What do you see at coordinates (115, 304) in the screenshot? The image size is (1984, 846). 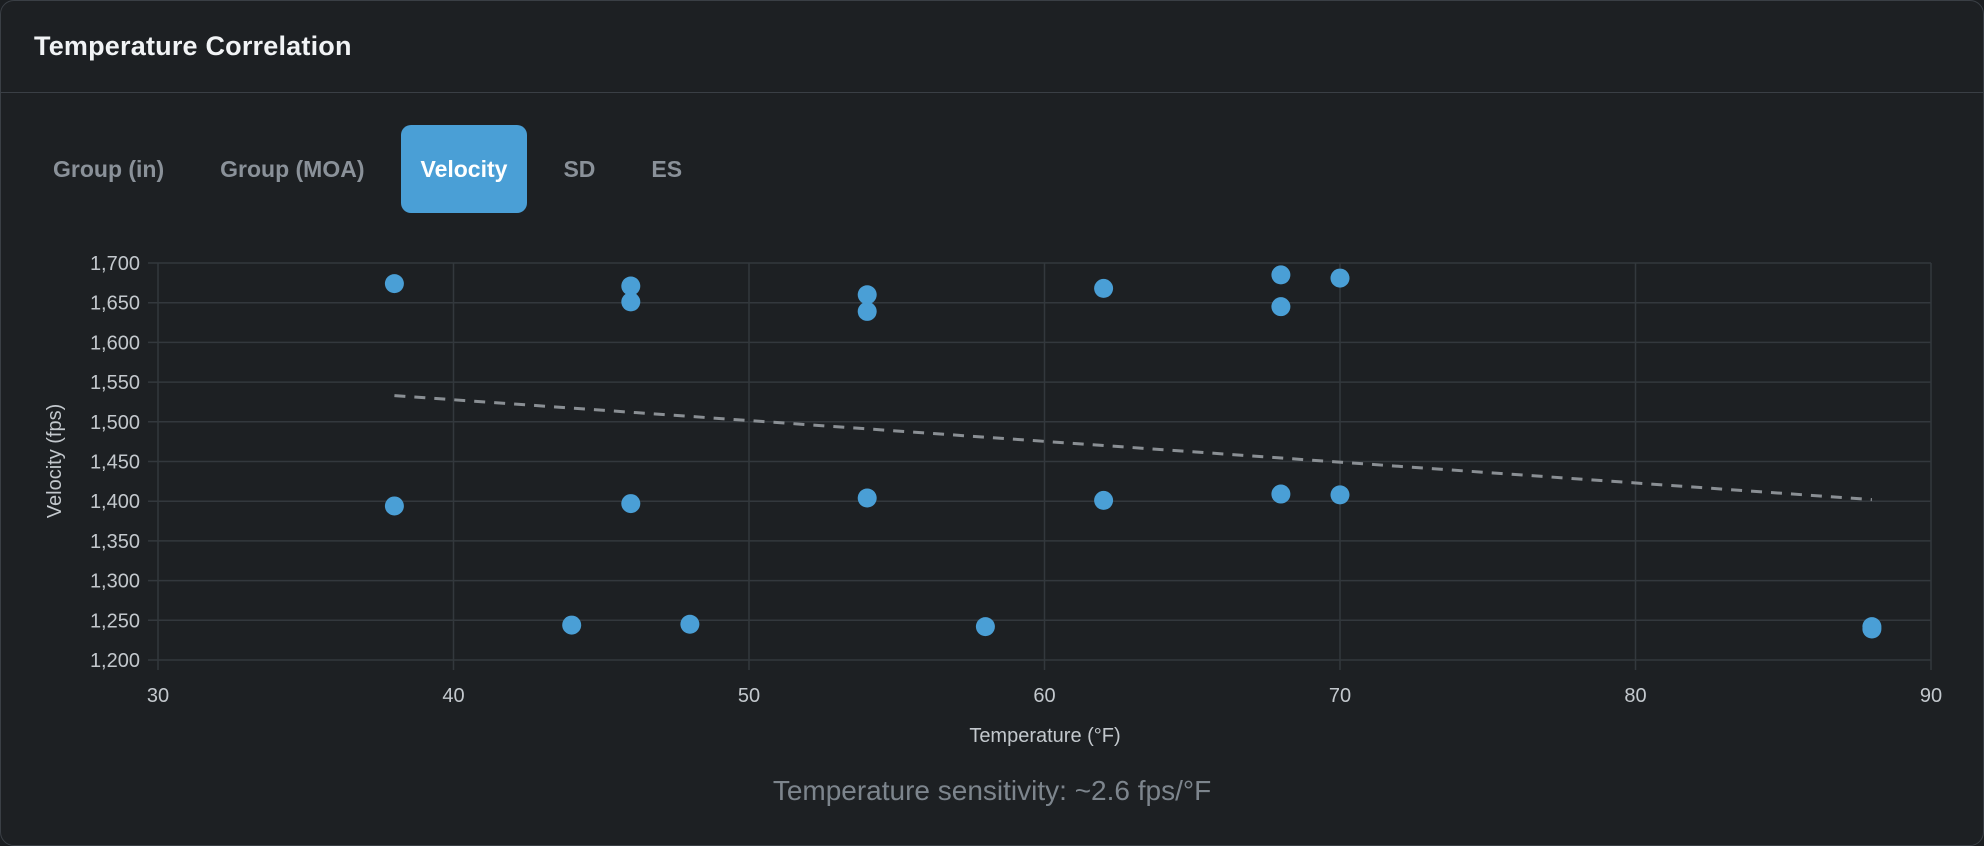 I see `y-tick-label: 1,650` at bounding box center [115, 304].